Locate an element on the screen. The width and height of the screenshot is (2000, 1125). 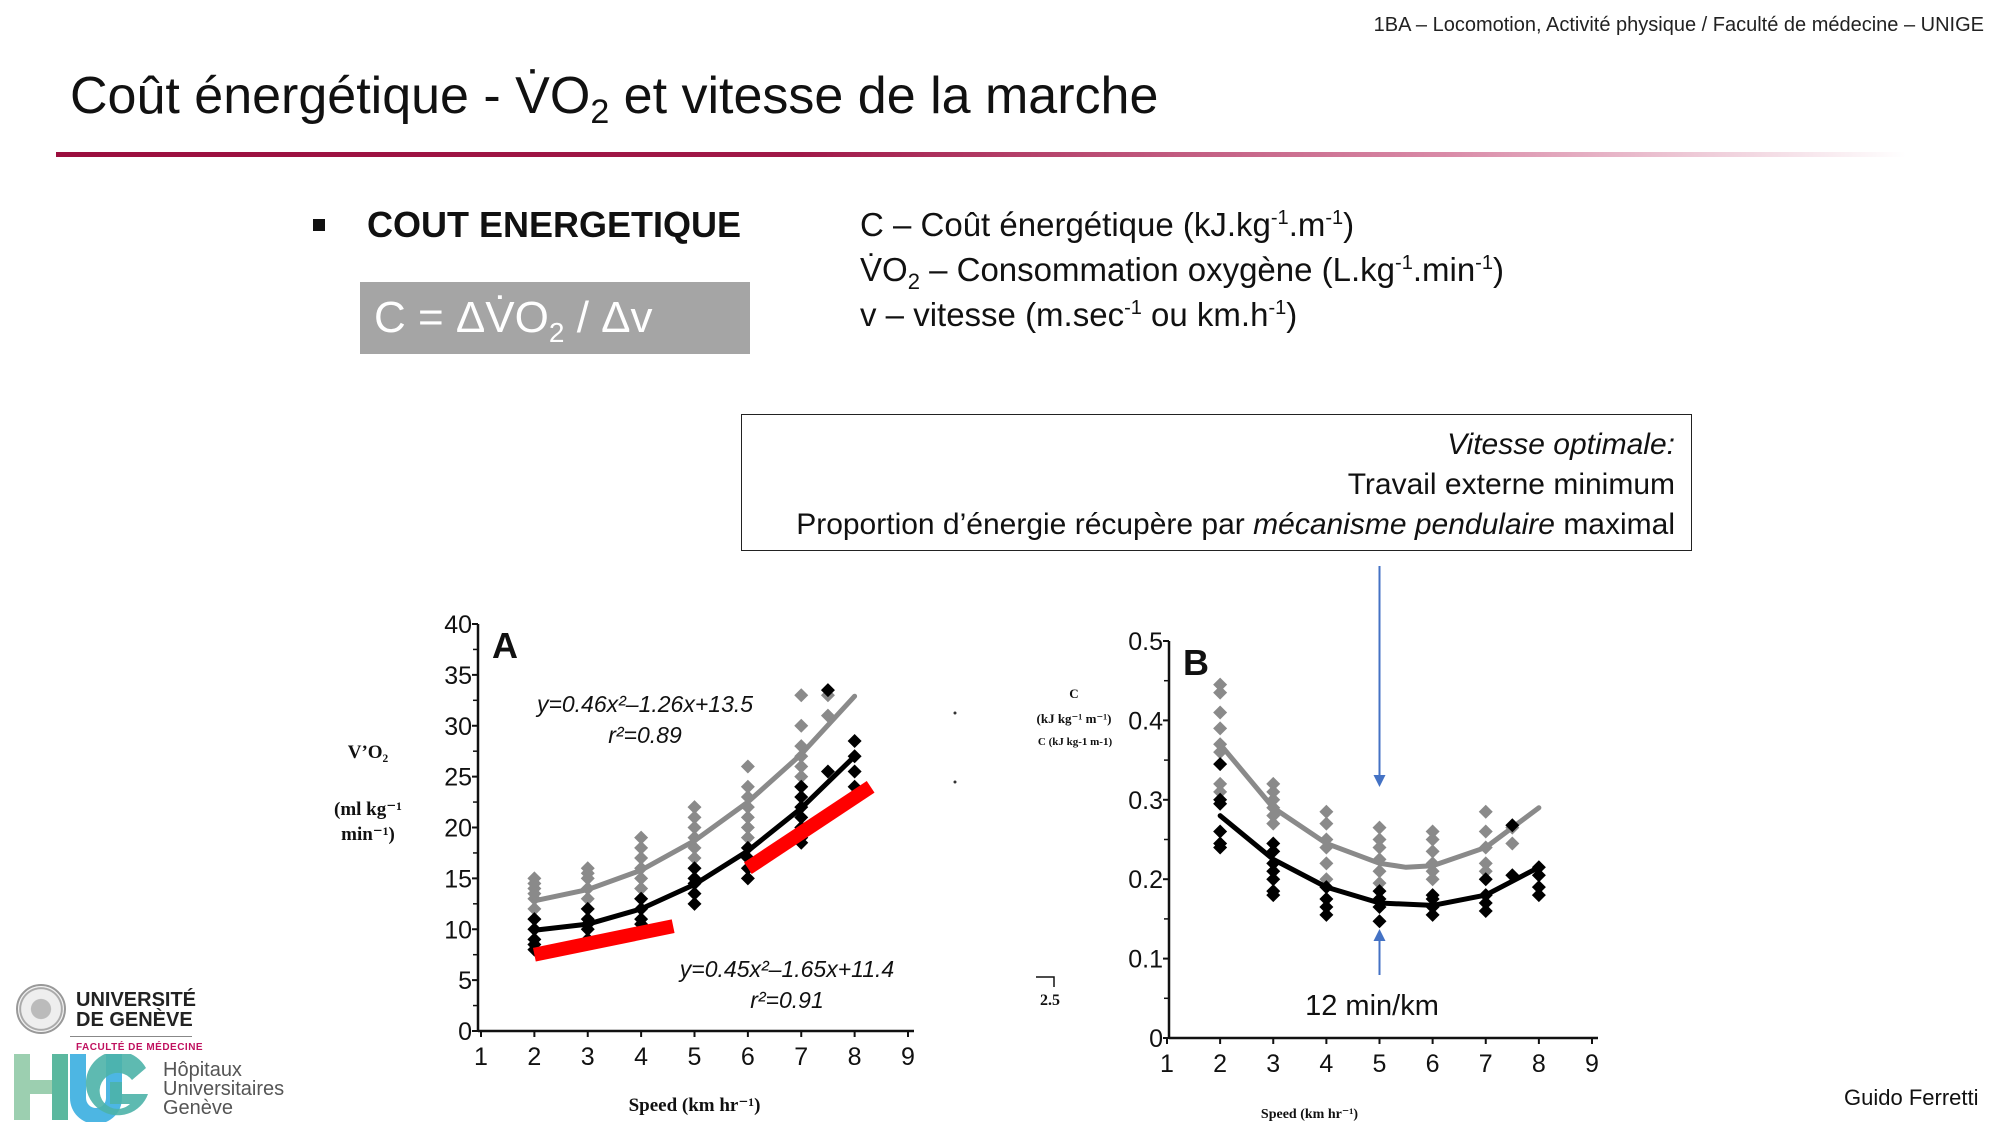
stray-label: 2.5 is located at coordinates (1050, 1000).